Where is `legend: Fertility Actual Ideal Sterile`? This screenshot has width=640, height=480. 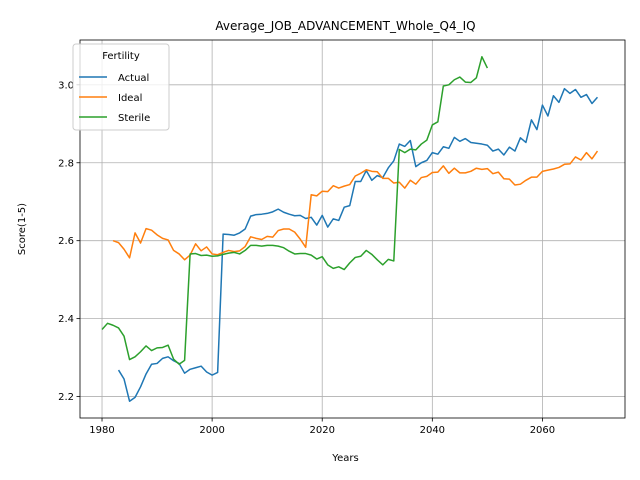 legend: Fertility Actual Ideal Sterile is located at coordinates (121, 87).